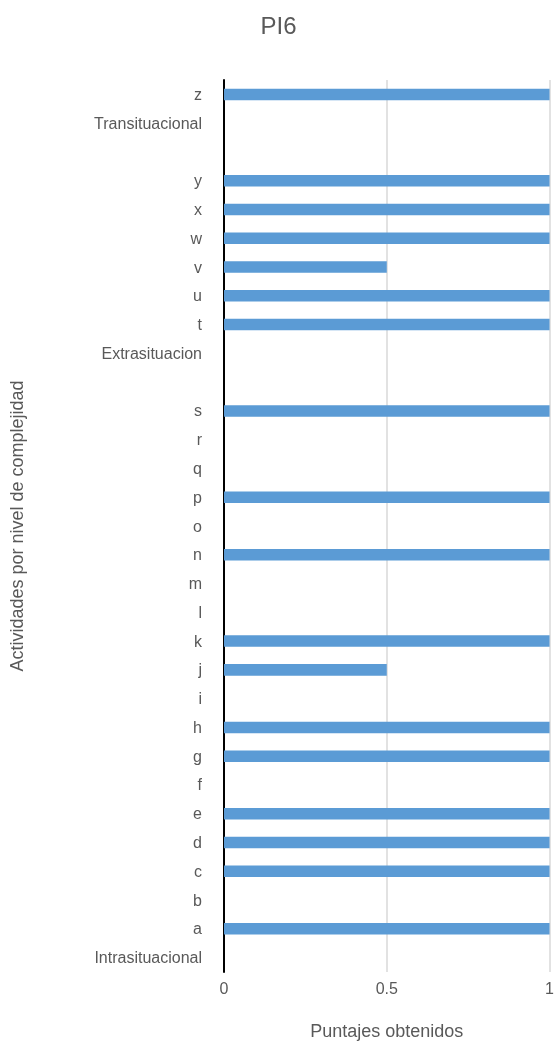  Describe the element at coordinates (224, 988) in the screenshot. I see `x-tick-label: 0` at that location.